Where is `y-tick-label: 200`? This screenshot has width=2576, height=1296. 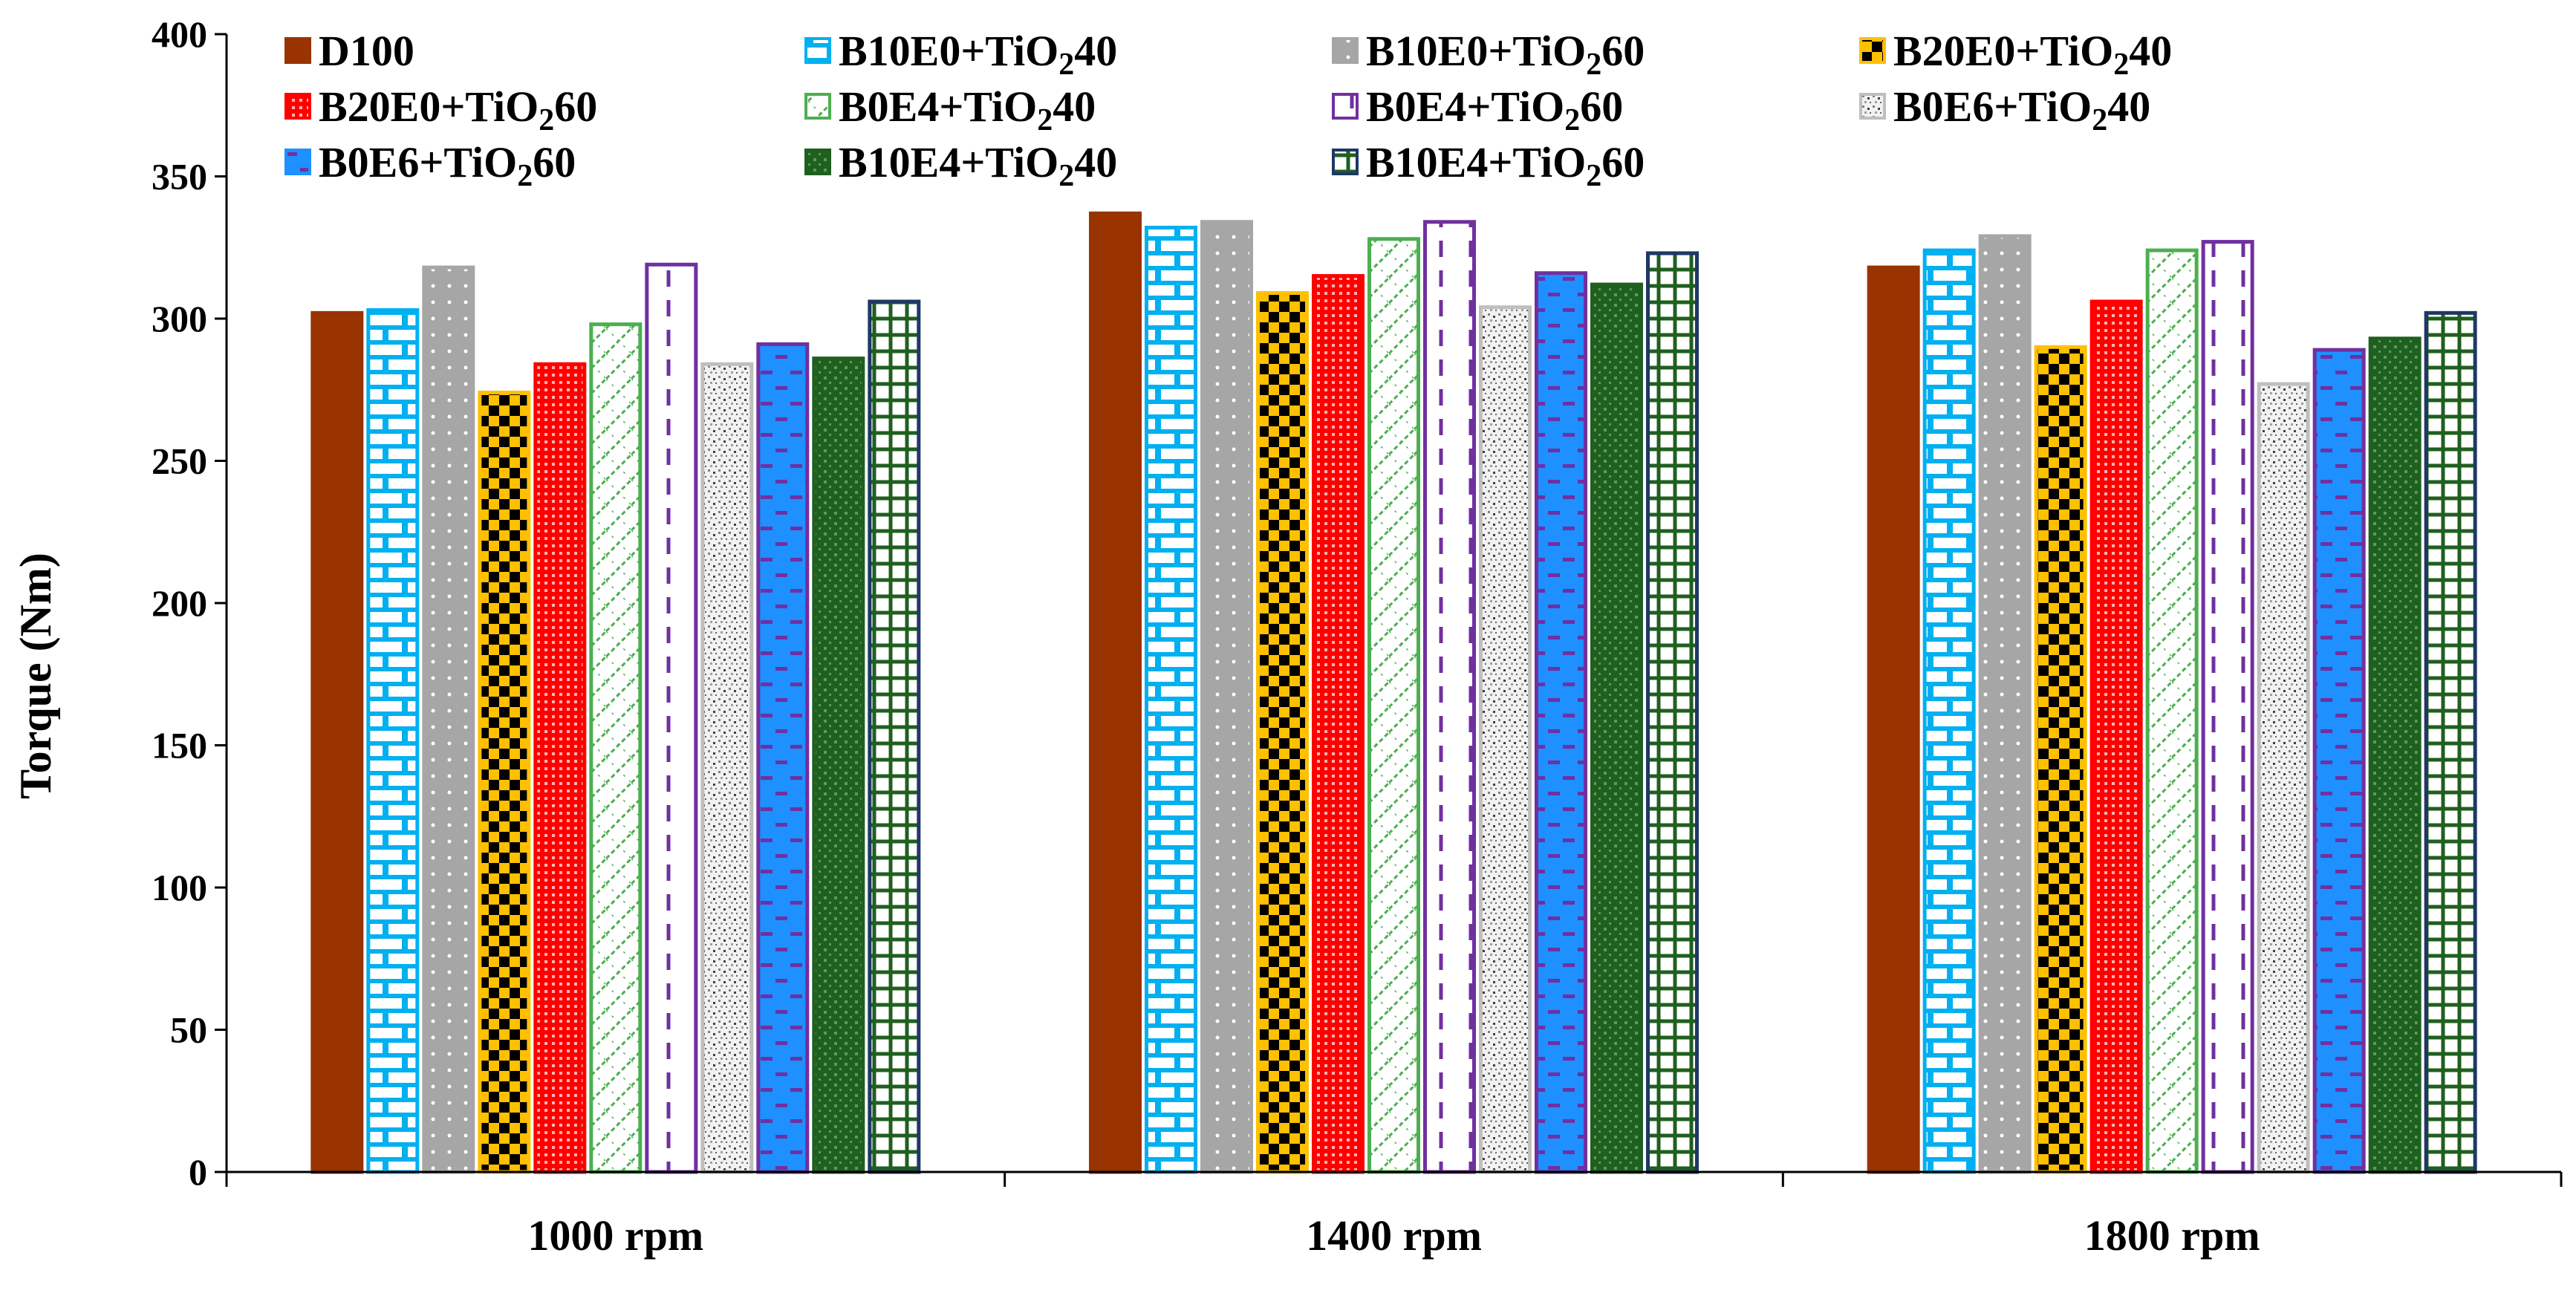 y-tick-label: 200 is located at coordinates (179, 603).